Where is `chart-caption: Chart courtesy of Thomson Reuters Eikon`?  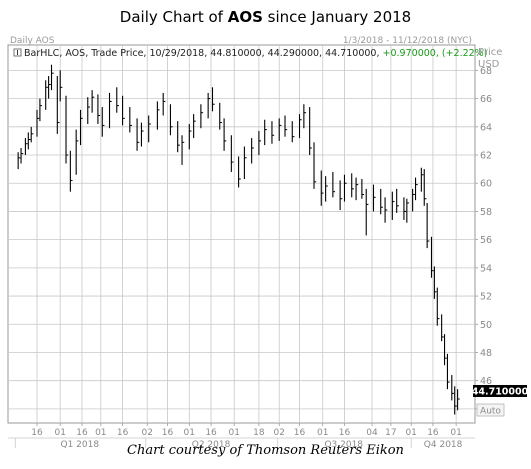 chart-caption: Chart courtesy of Thomson Reuters Eikon is located at coordinates (265, 450).